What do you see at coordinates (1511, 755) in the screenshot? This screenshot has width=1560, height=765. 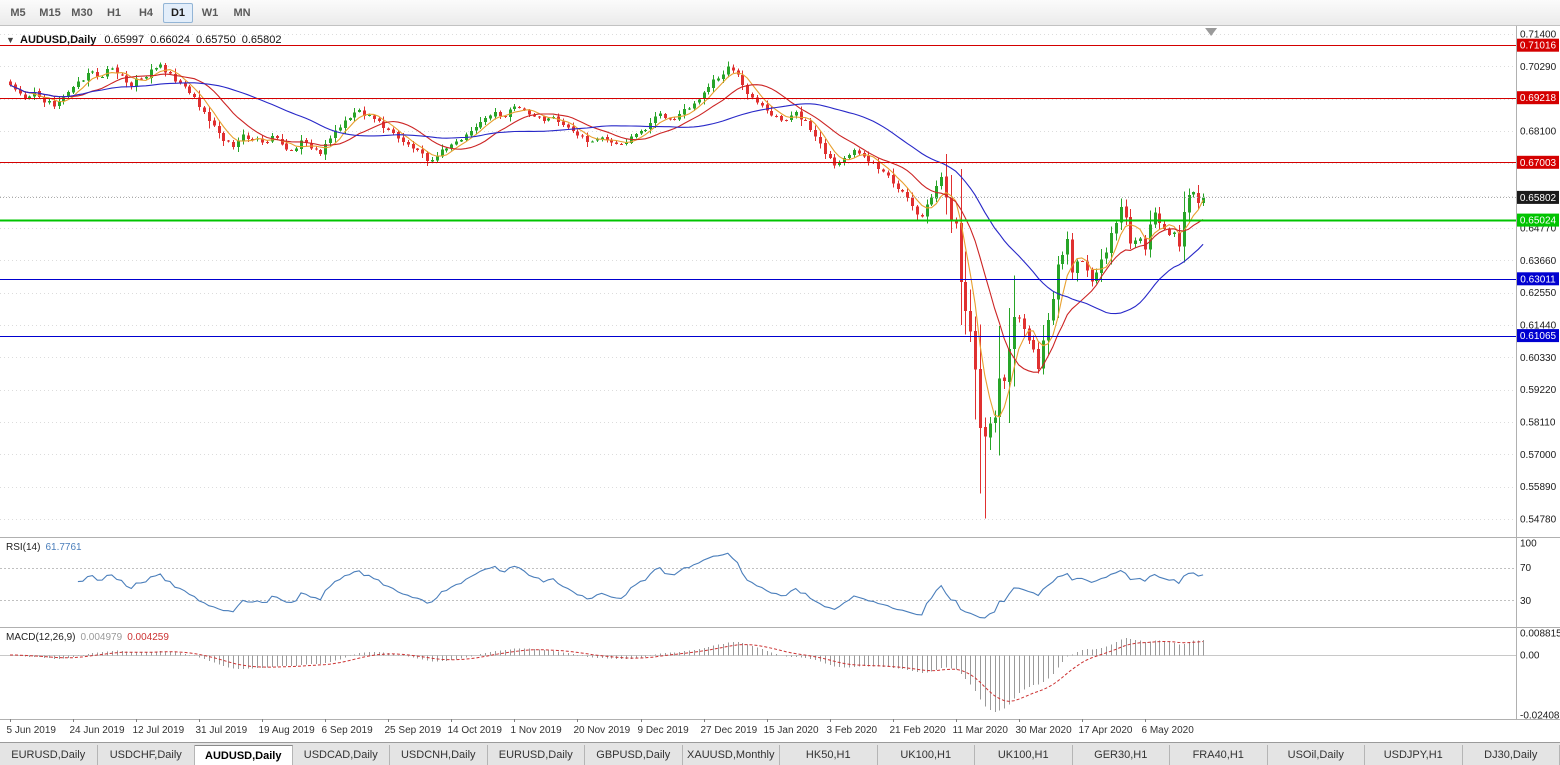 I see `tab-15-dj30-daily: DJ30,Daily` at bounding box center [1511, 755].